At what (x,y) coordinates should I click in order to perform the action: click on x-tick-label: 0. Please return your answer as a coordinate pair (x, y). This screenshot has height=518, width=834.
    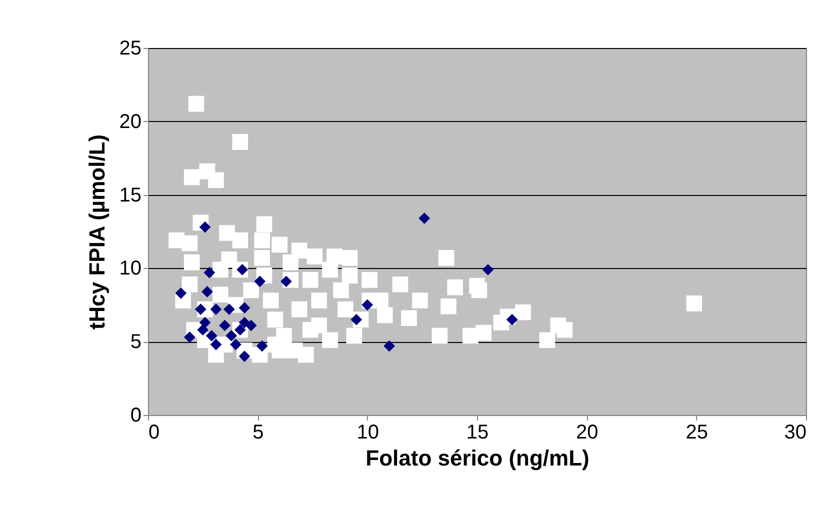
    Looking at the image, I should click on (154, 433).